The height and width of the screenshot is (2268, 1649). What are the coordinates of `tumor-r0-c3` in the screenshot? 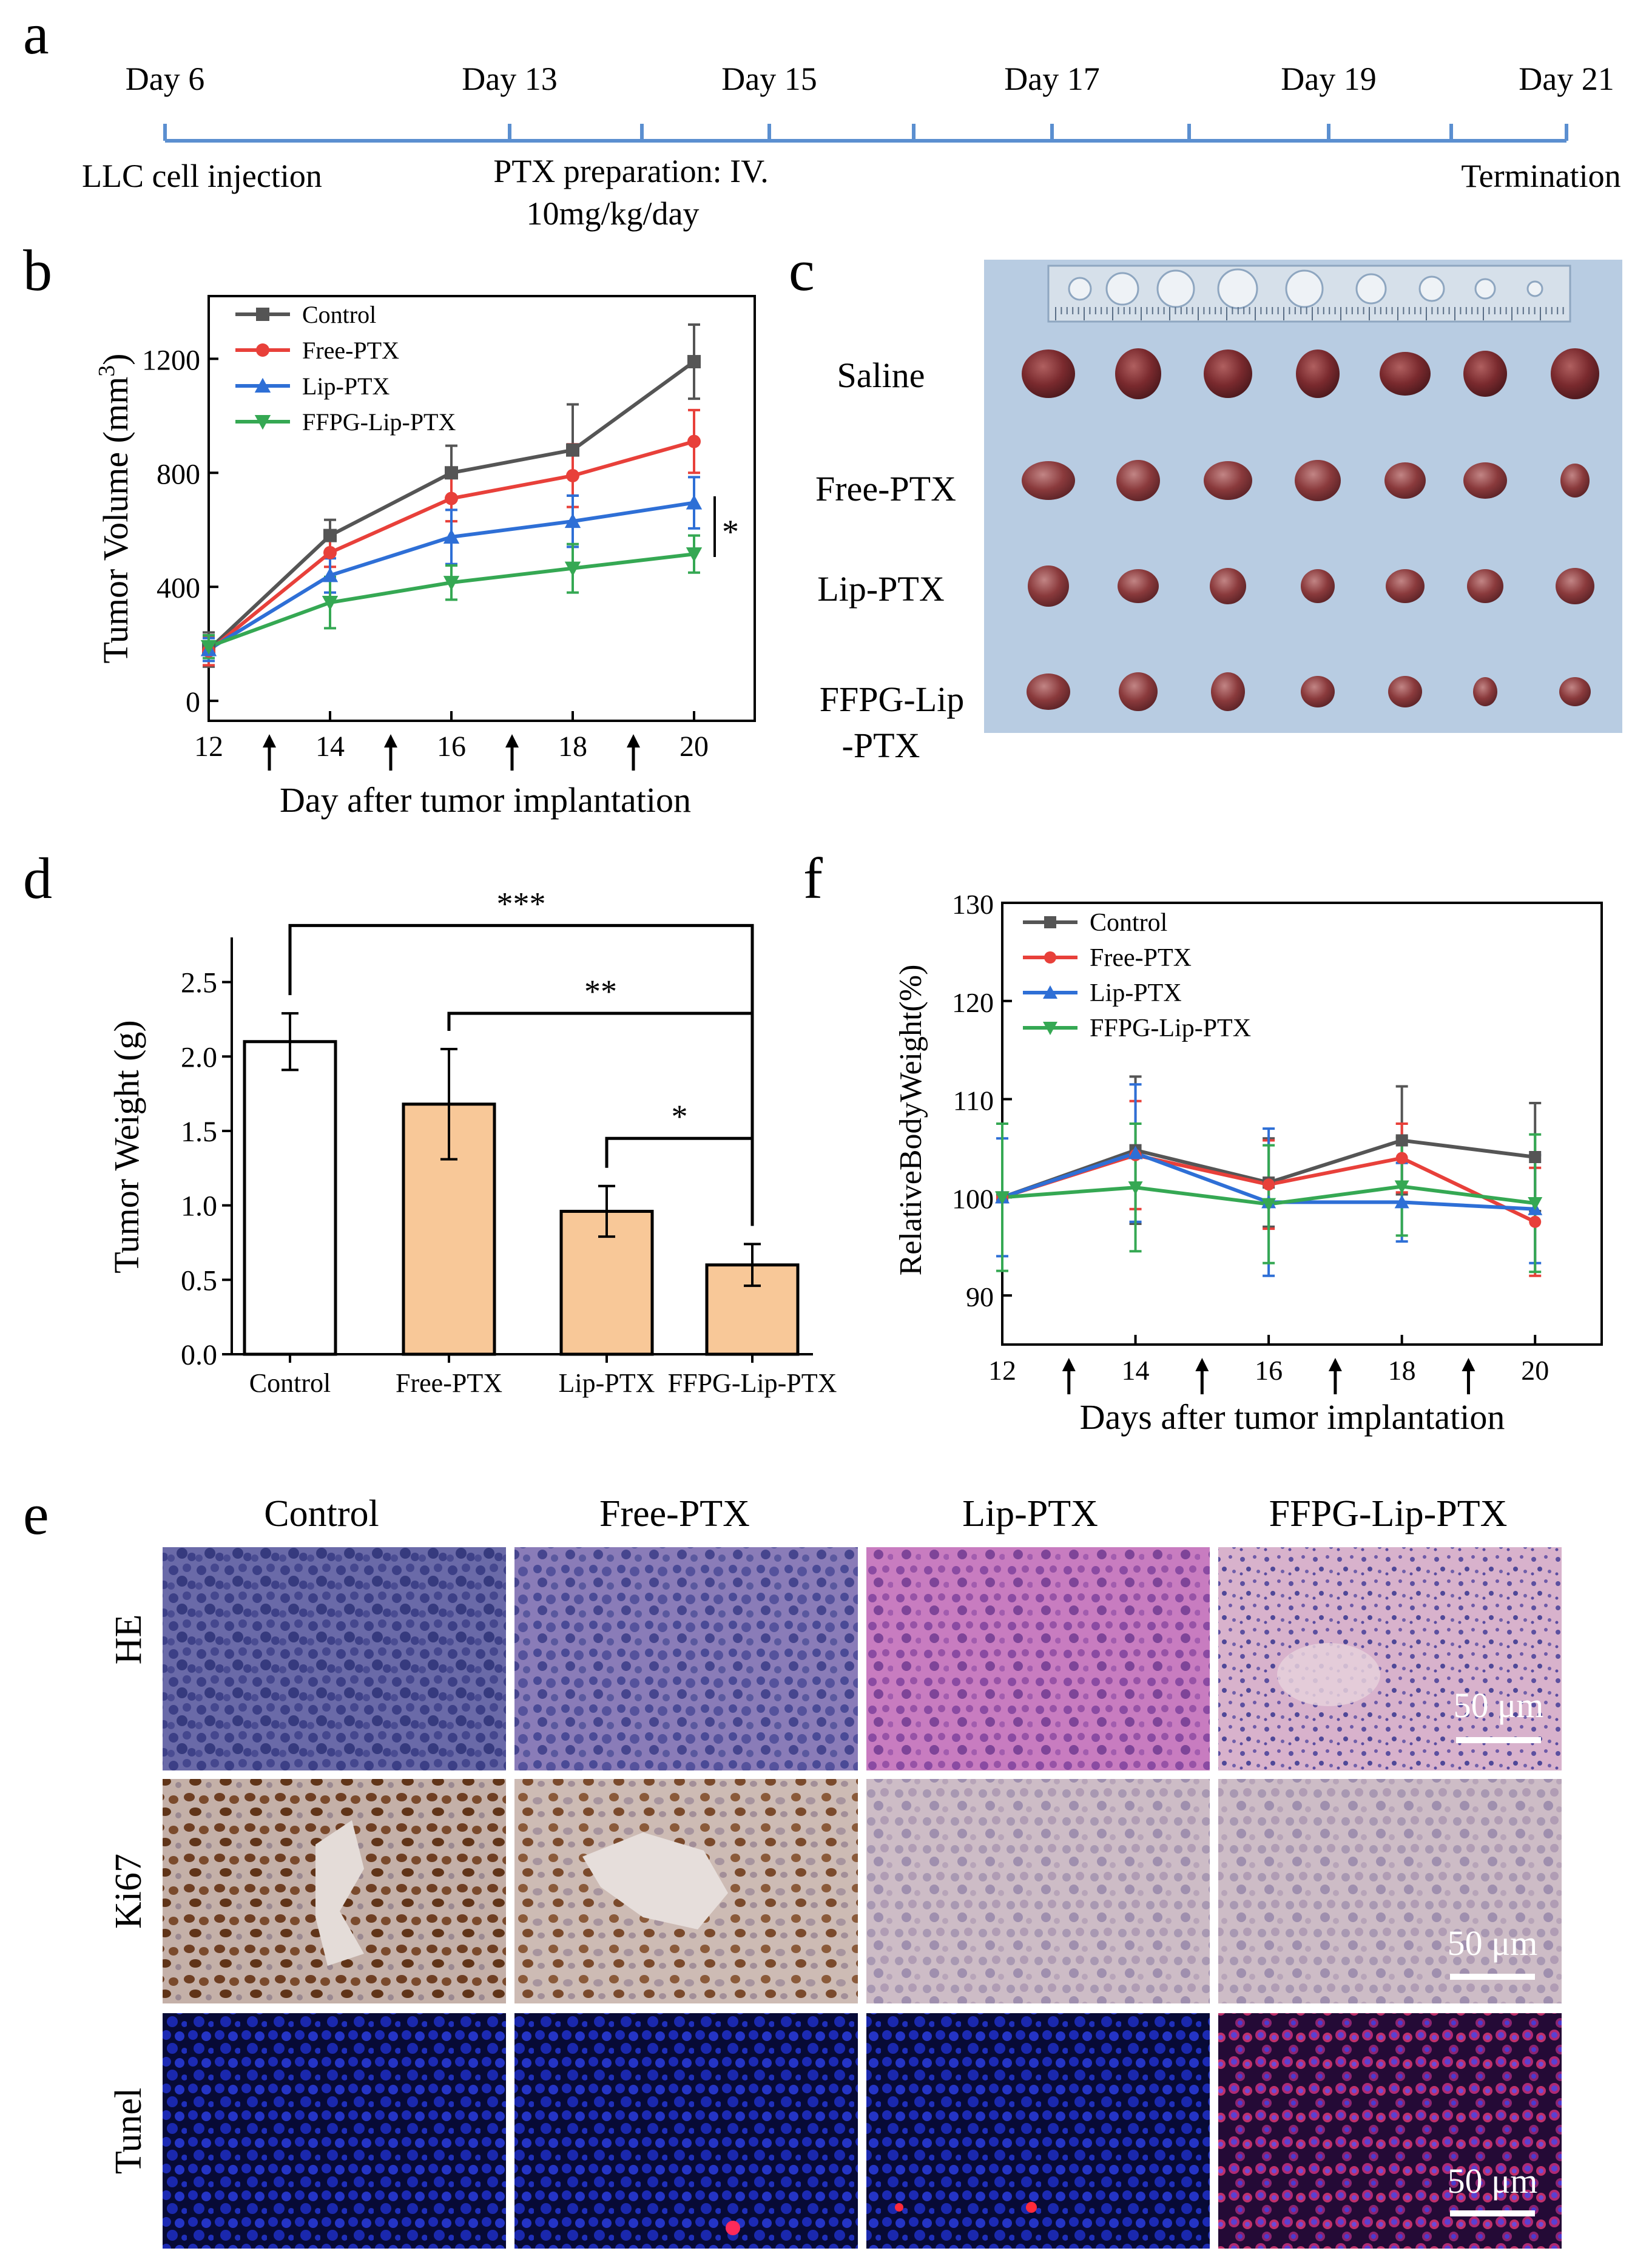 It's located at (1318, 374).